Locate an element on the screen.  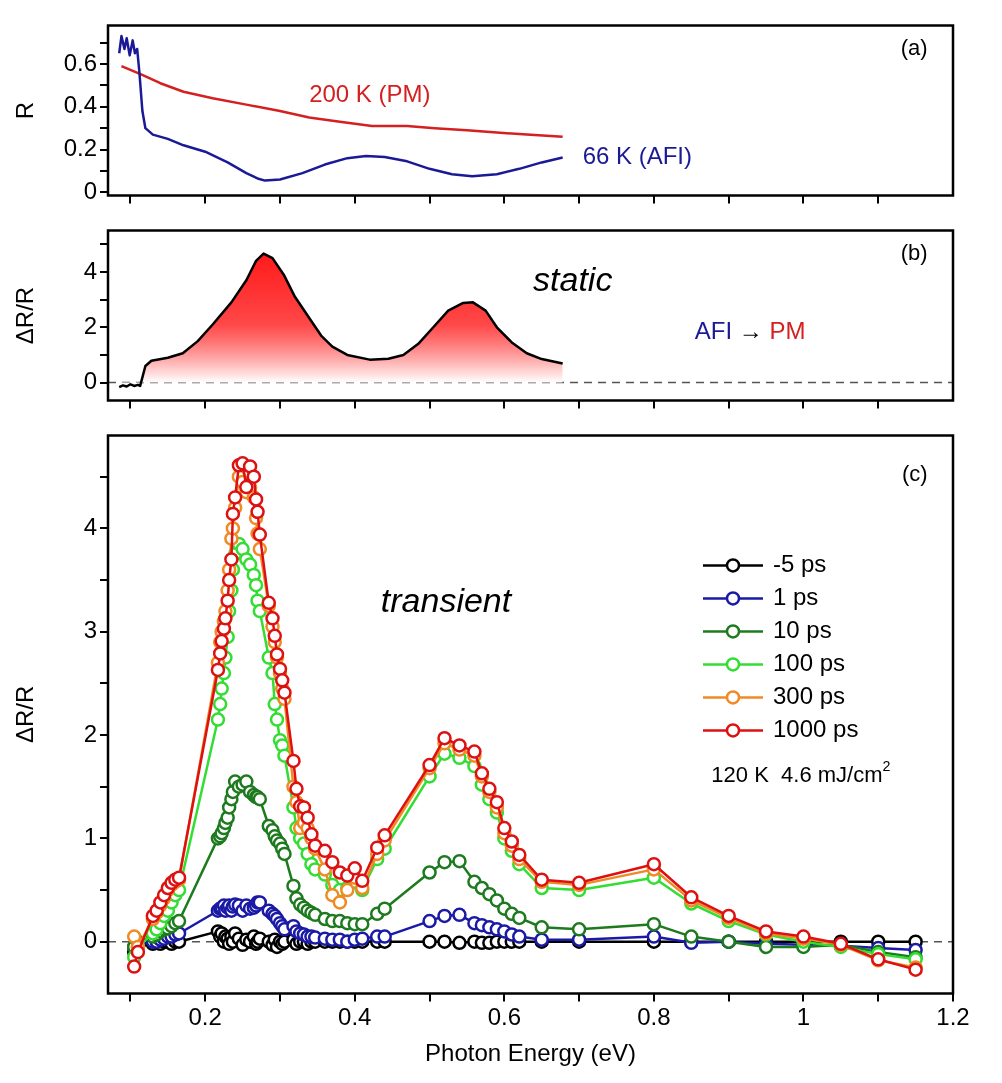
y-tick-label: 0.4 is located at coordinates (80, 105).